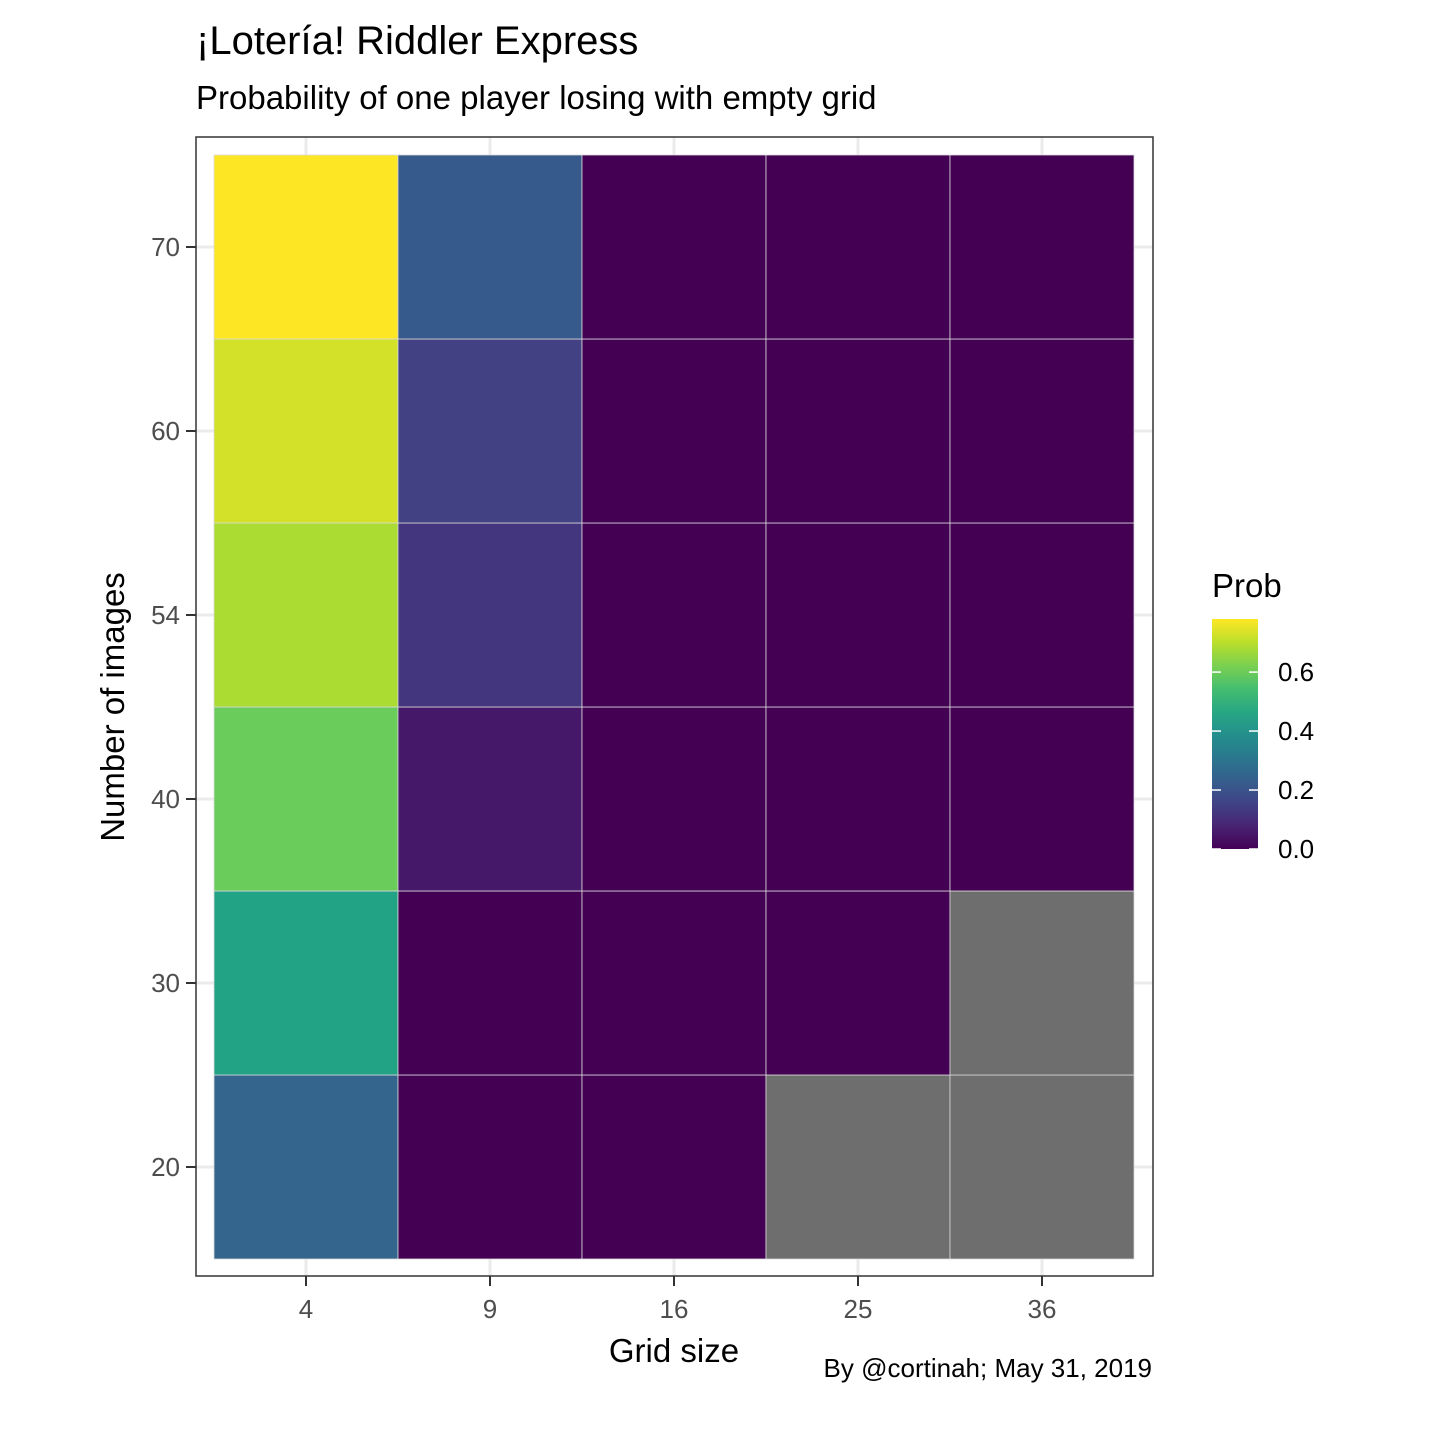  Describe the element at coordinates (988, 1368) in the screenshot. I see `chart-caption: By @cortinah; May 31, 2019` at that location.